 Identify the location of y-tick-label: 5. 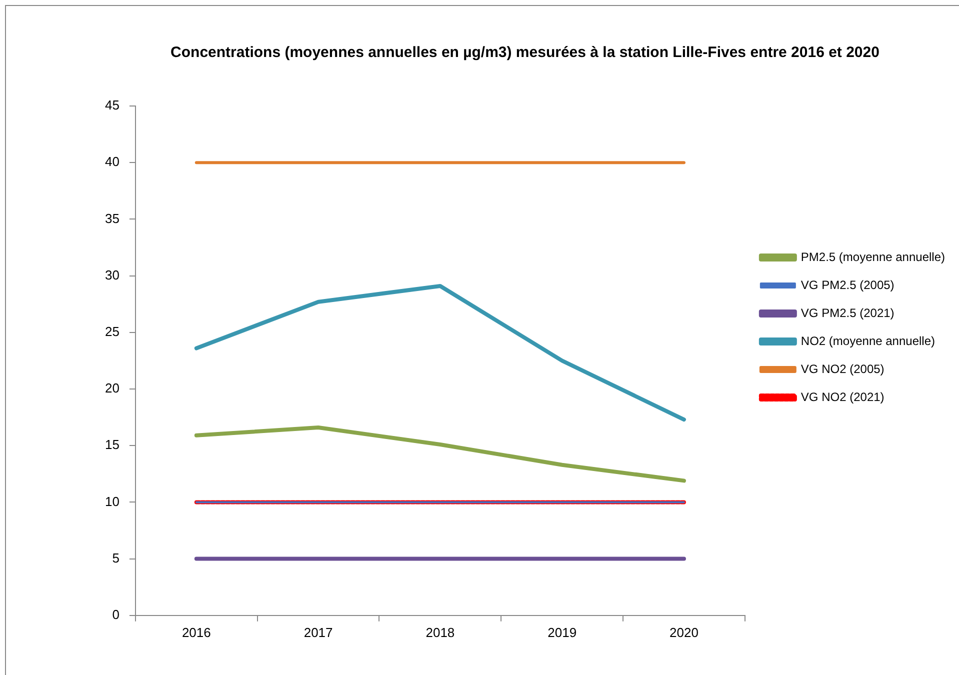
(116, 558).